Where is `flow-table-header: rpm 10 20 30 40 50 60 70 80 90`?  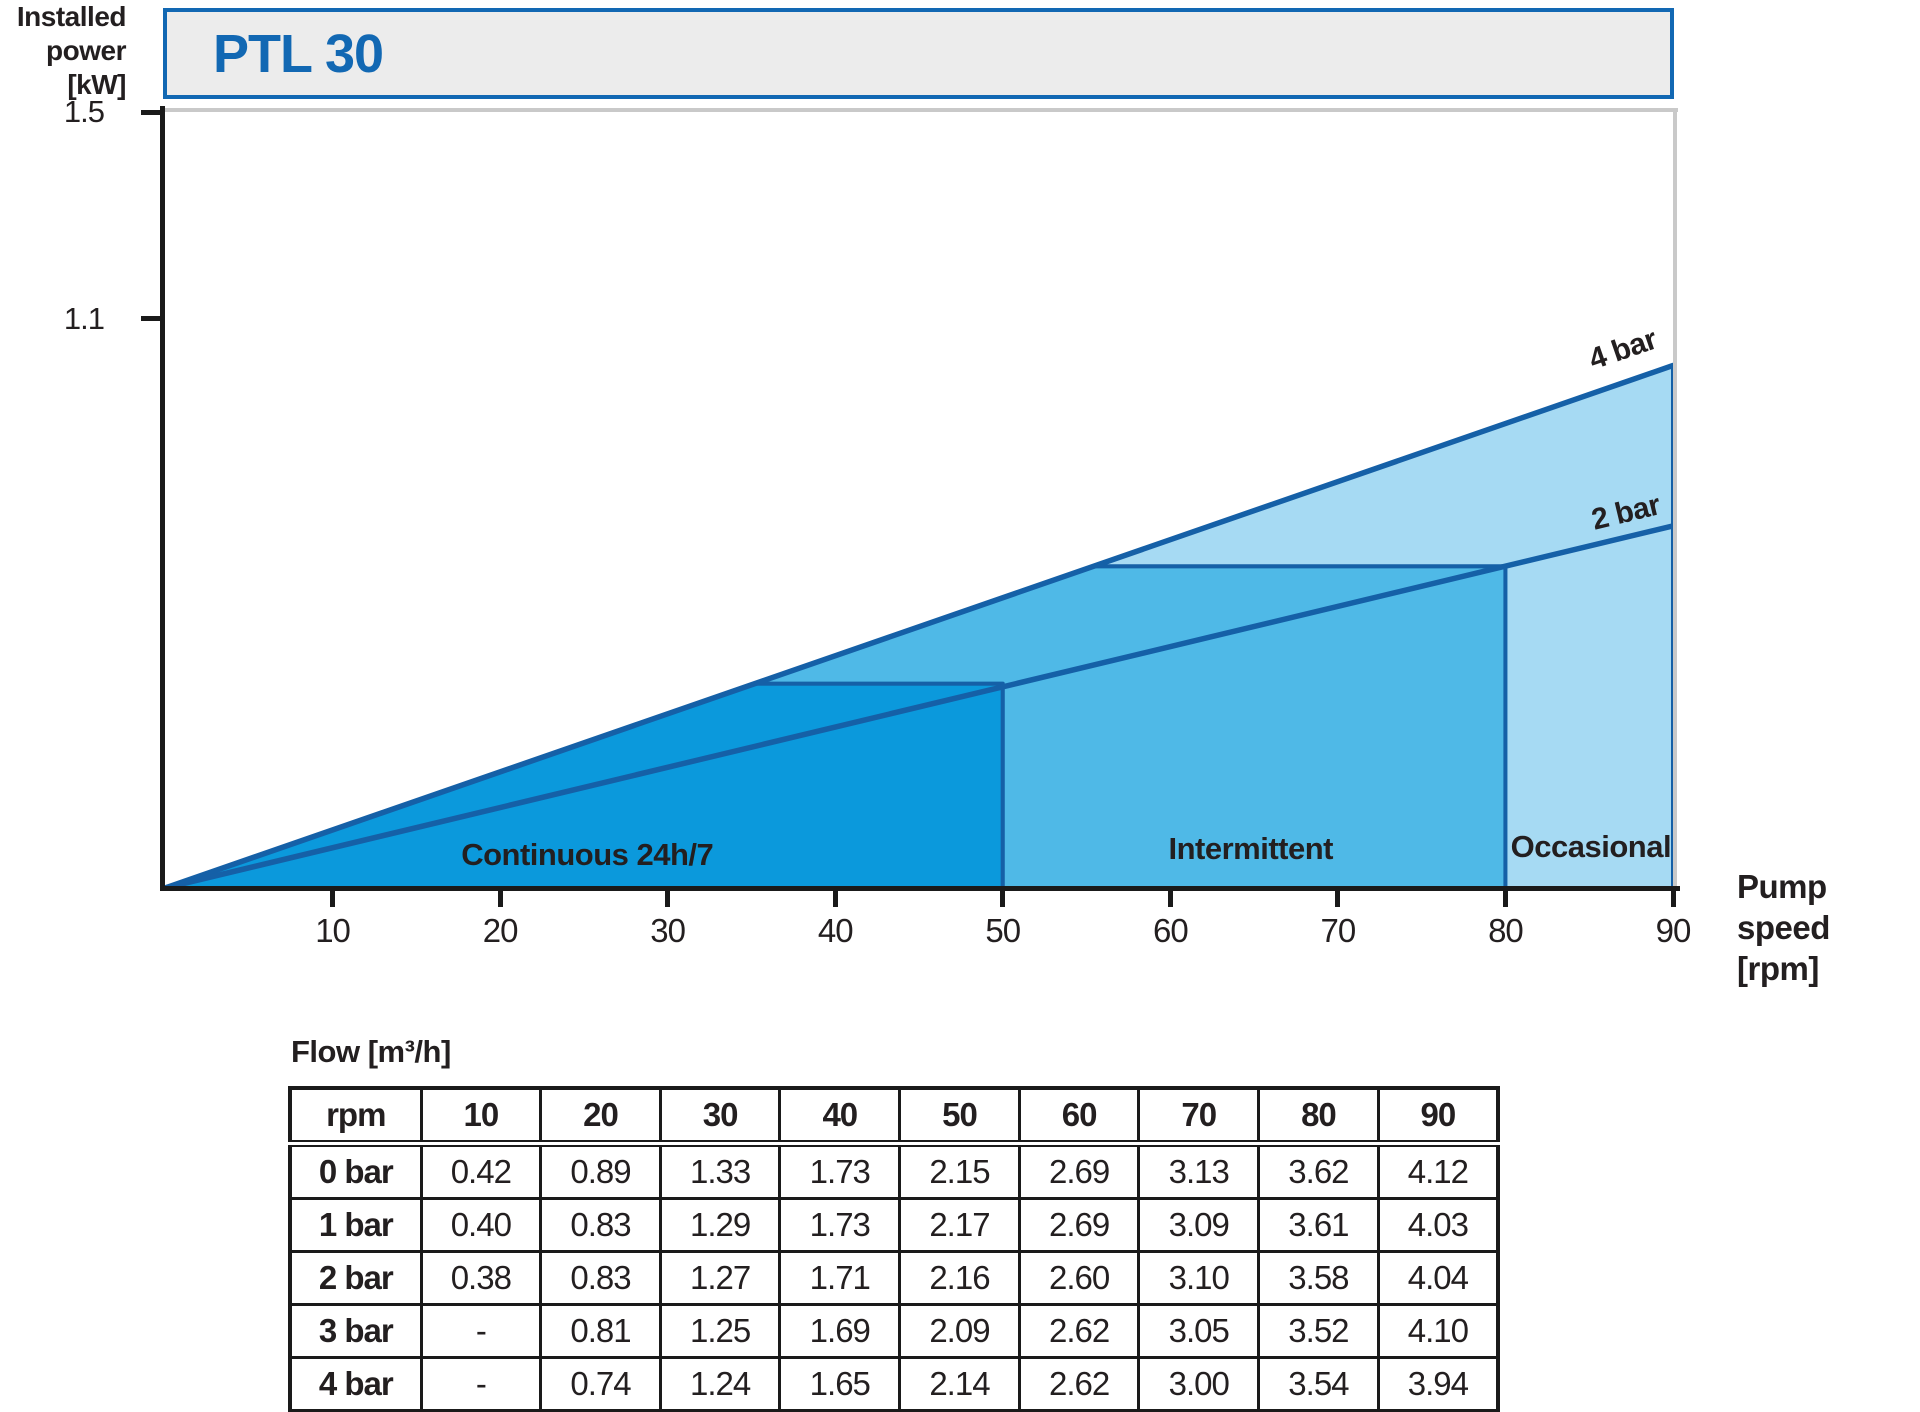 flow-table-header: rpm 10 20 30 40 50 60 70 80 90 is located at coordinates (894, 1116).